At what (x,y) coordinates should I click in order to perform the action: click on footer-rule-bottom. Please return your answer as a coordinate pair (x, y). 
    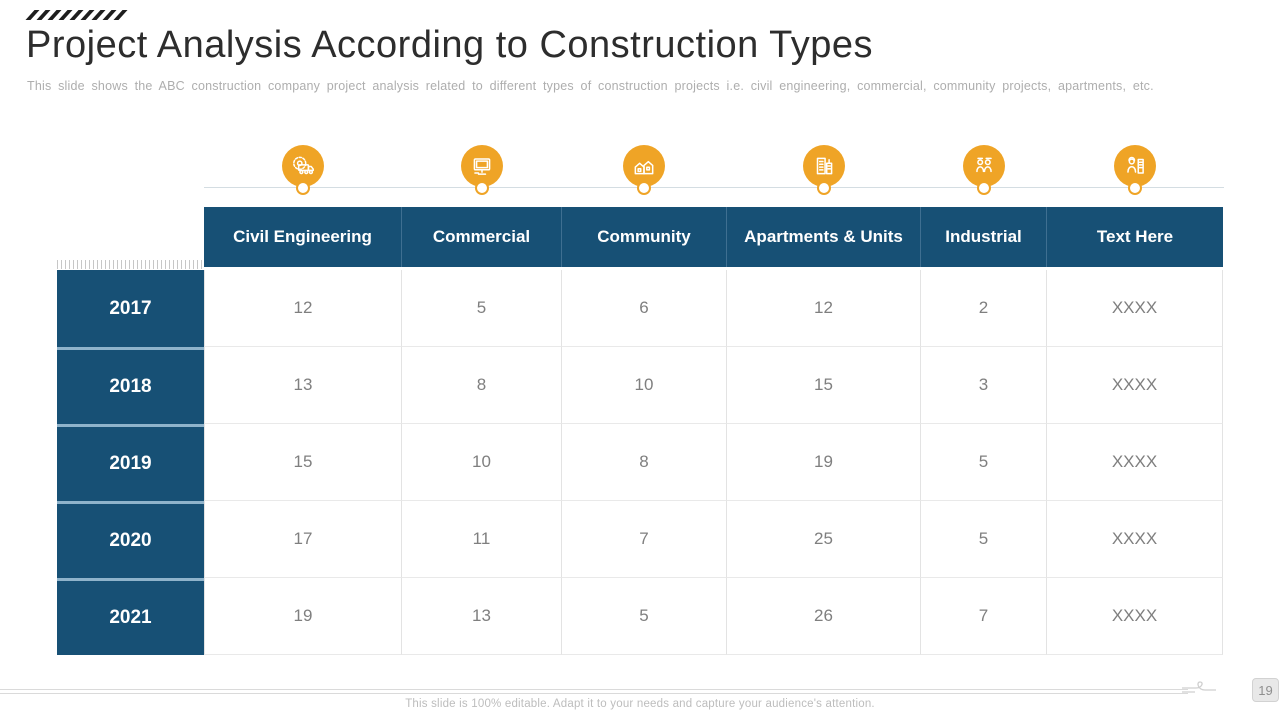
    Looking at the image, I should click on (594, 693).